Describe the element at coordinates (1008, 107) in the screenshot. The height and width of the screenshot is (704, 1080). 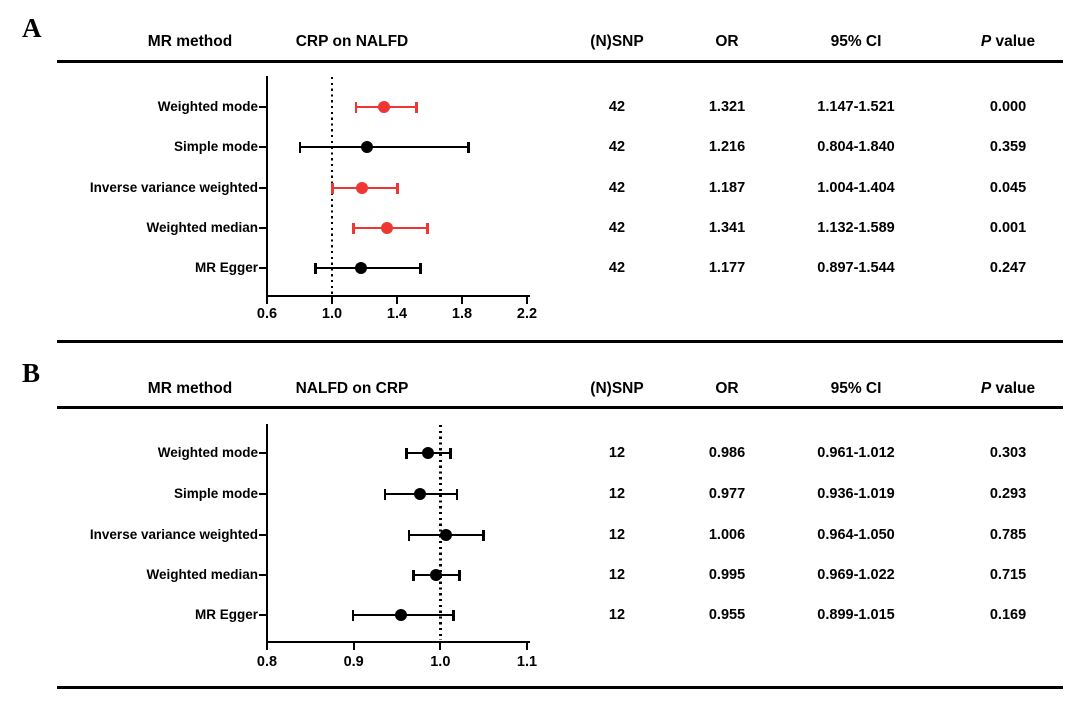
I see `cell-p-value: 0.000` at that location.